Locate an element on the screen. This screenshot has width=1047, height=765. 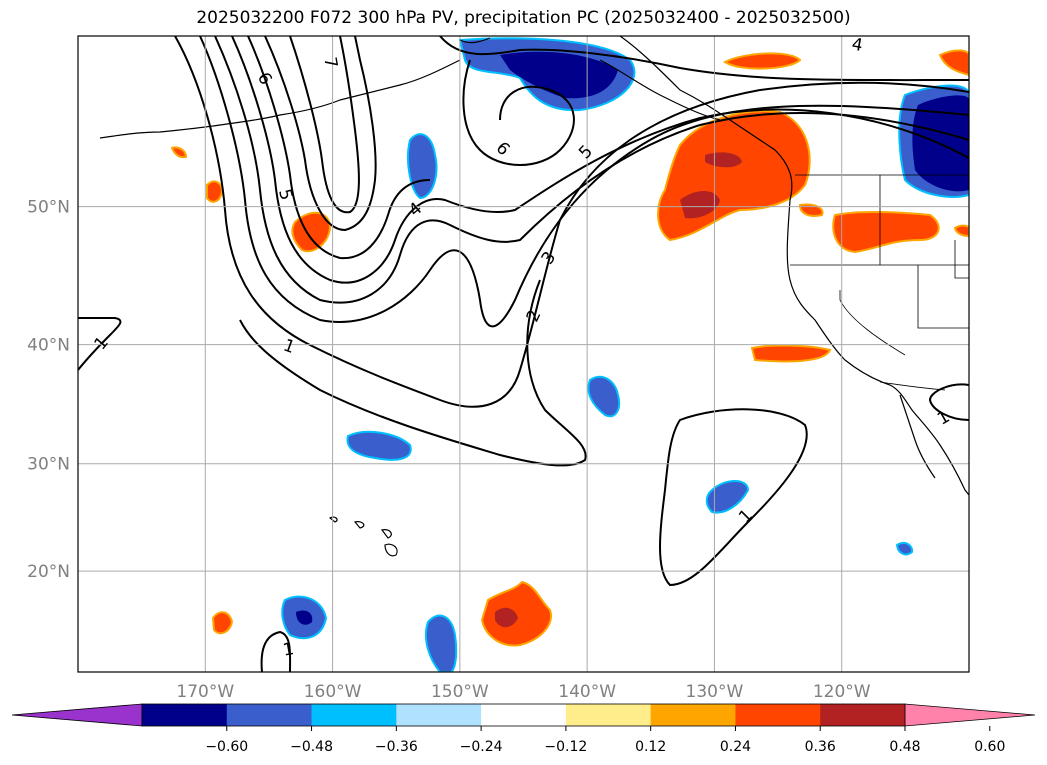
colorbar-tick-label: −0.24 is located at coordinates (481, 747).